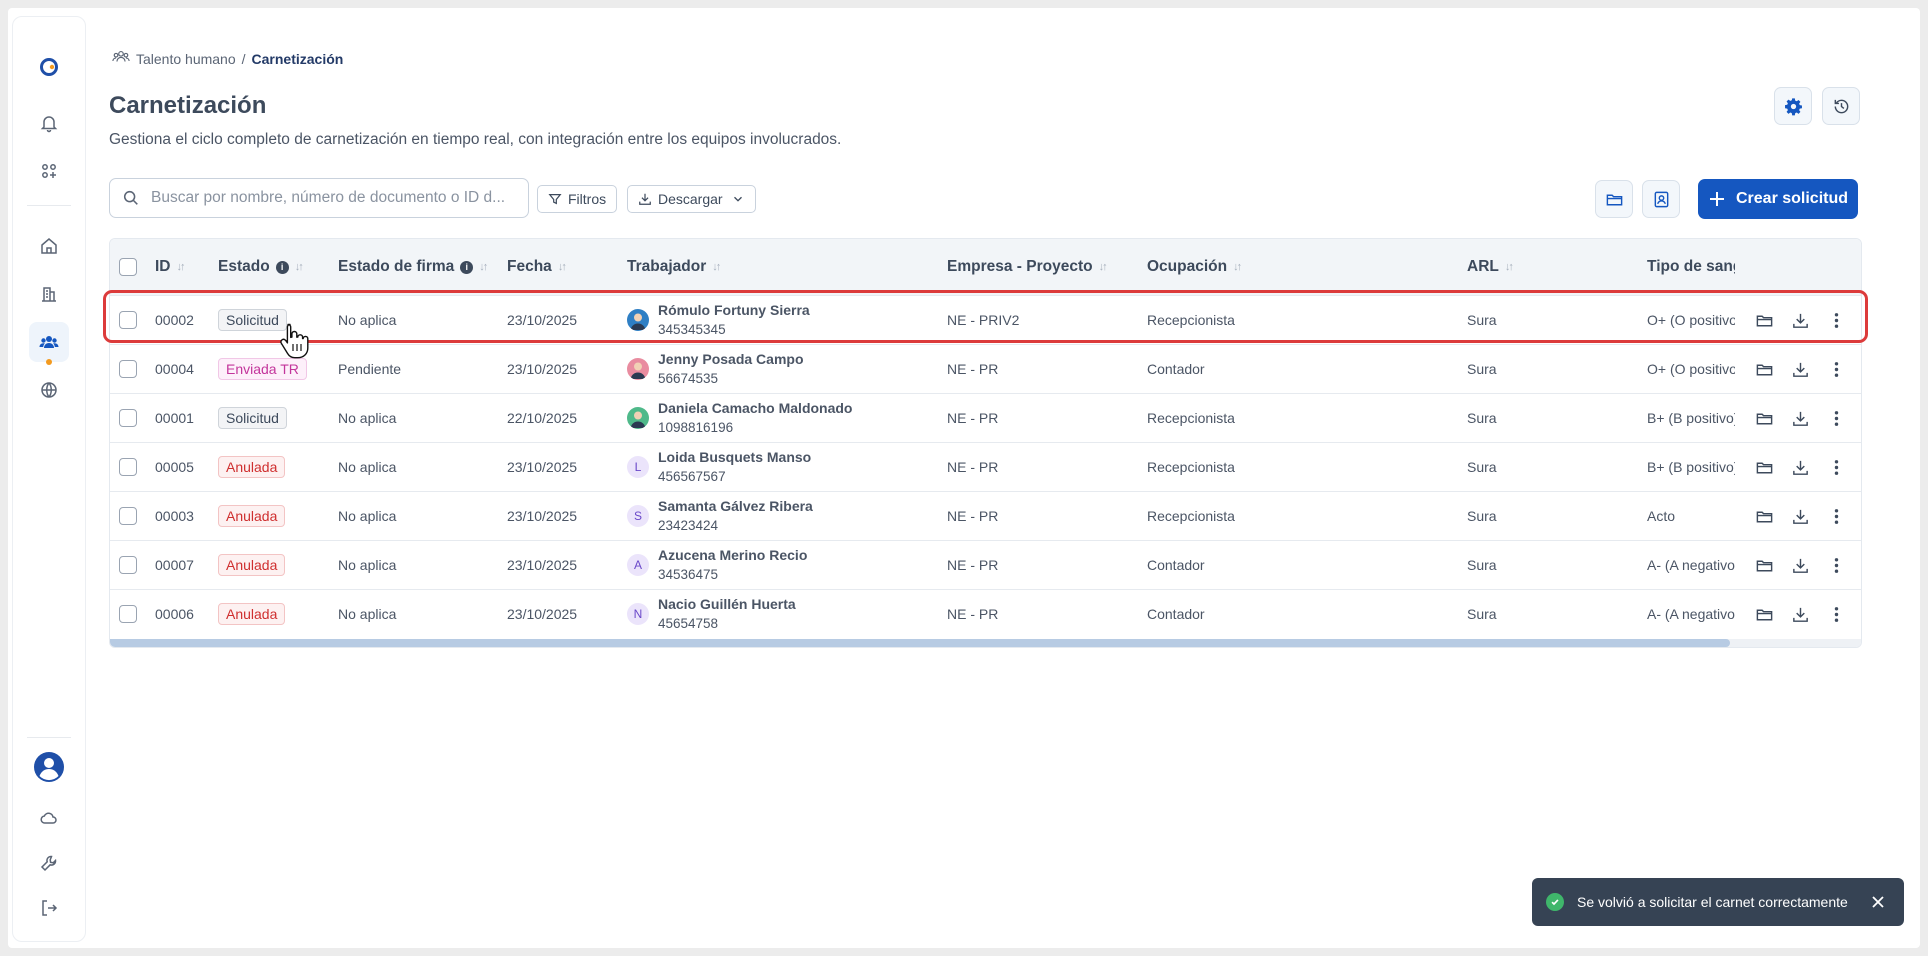 The width and height of the screenshot is (1928, 956). Describe the element at coordinates (1691, 614) in the screenshot. I see `cell-sangre: A- (A negativo)` at that location.